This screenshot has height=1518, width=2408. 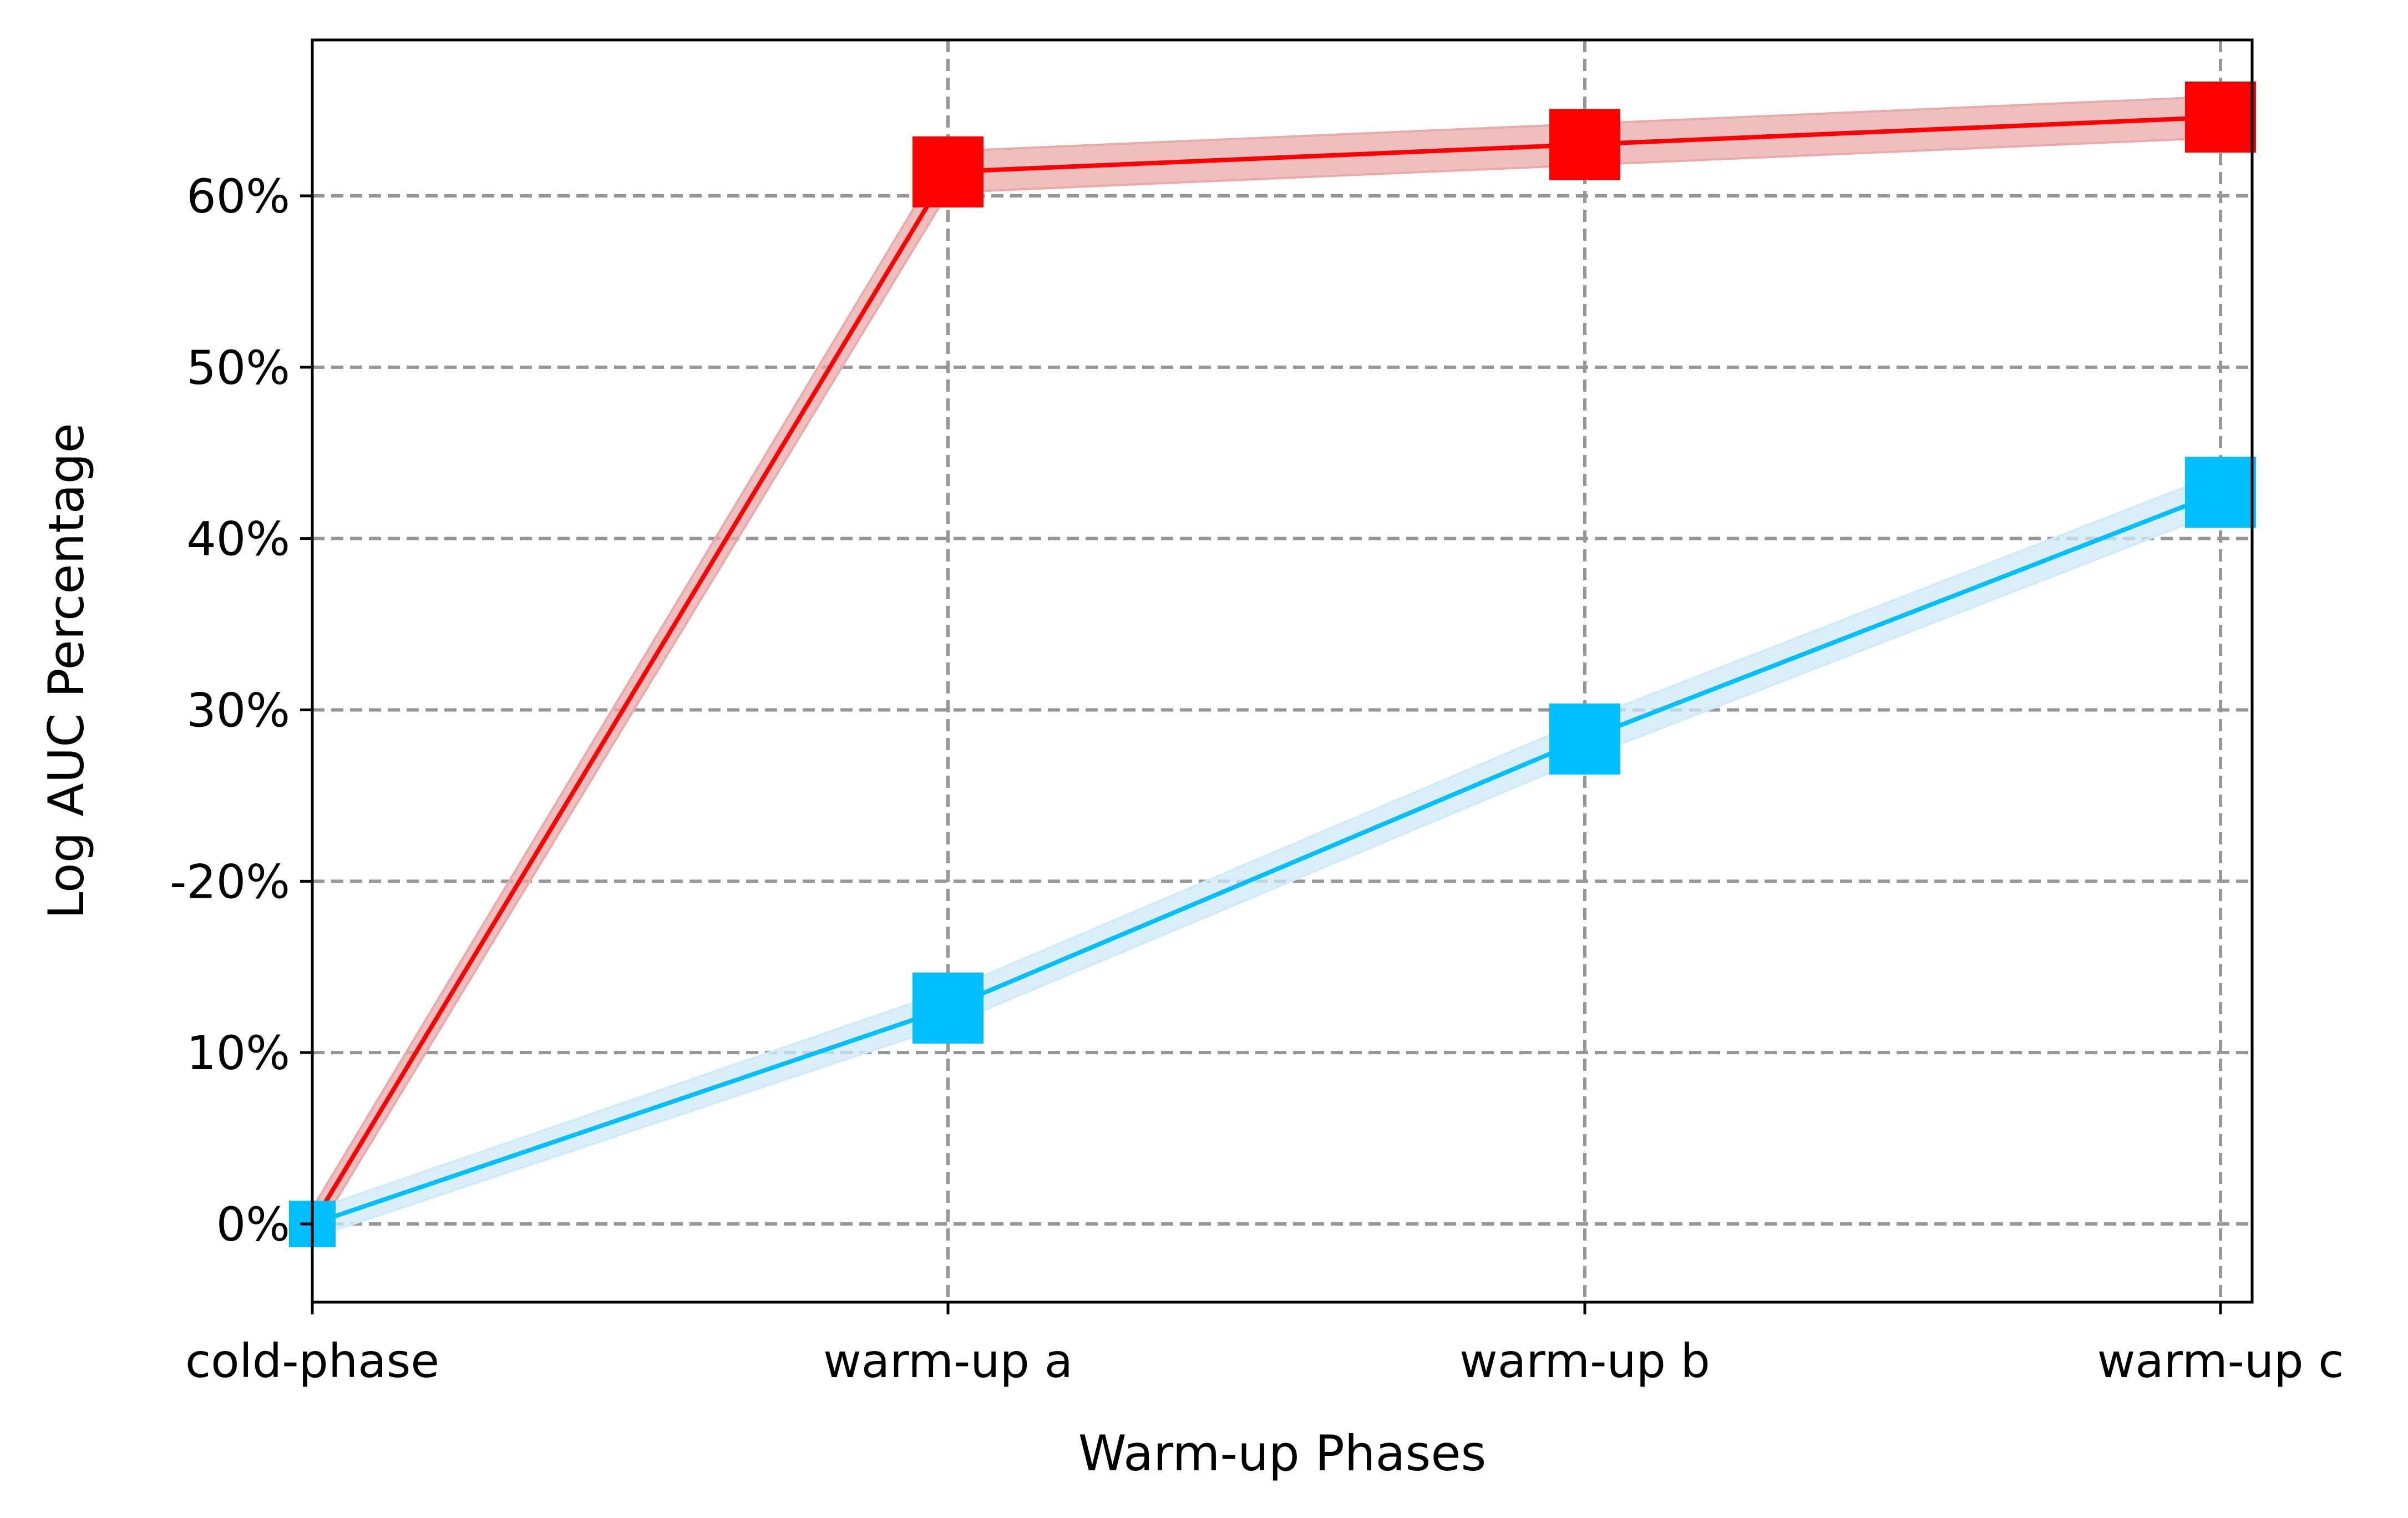 I want to click on y-tick-label: 60%, so click(x=238, y=197).